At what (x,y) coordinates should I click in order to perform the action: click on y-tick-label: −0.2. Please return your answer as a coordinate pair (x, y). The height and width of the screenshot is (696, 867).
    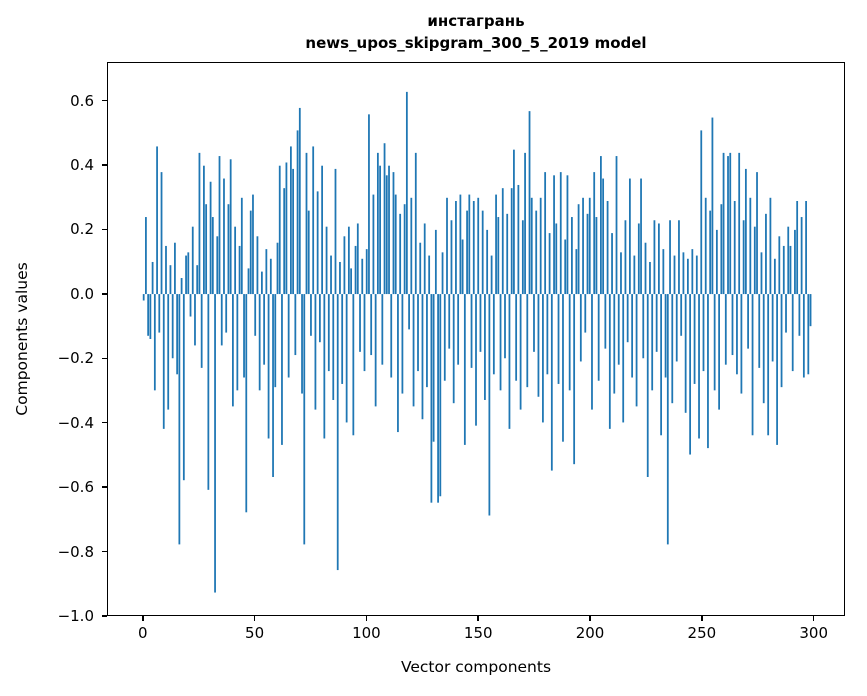
    Looking at the image, I should click on (75, 358).